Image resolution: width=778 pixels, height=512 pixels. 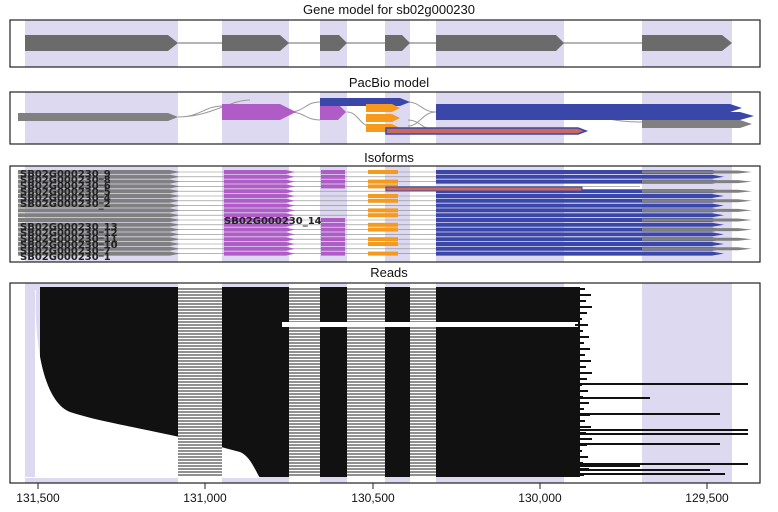 I want to click on x-tick-label: 130,000, so click(x=540, y=498).